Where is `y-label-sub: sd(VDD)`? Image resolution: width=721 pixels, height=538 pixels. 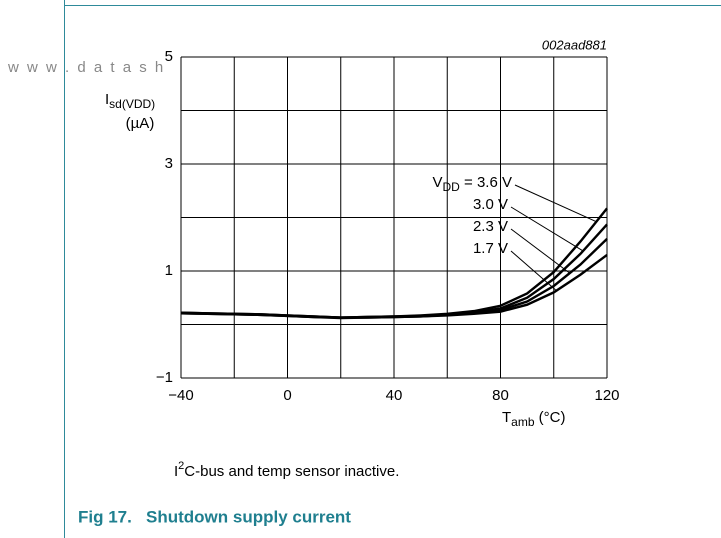
y-label-sub: sd(VDD) is located at coordinates (132, 104).